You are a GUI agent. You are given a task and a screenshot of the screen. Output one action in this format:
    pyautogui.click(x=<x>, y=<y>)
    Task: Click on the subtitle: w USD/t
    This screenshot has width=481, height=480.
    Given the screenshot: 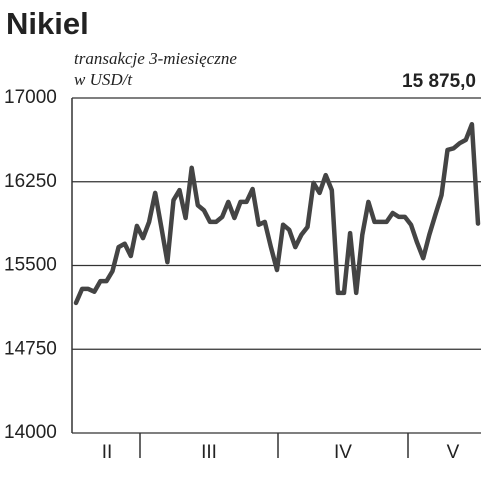 What is the action you would take?
    pyautogui.click(x=103, y=79)
    